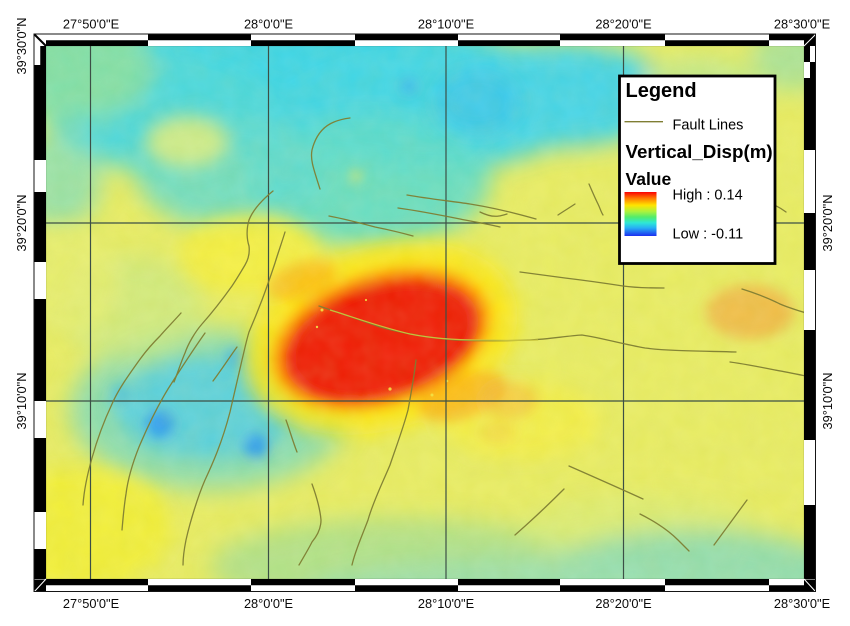 The width and height of the screenshot is (850, 626). What do you see at coordinates (699, 151) in the screenshot?
I see `svg-text: Vertical_Disp(m)` at bounding box center [699, 151].